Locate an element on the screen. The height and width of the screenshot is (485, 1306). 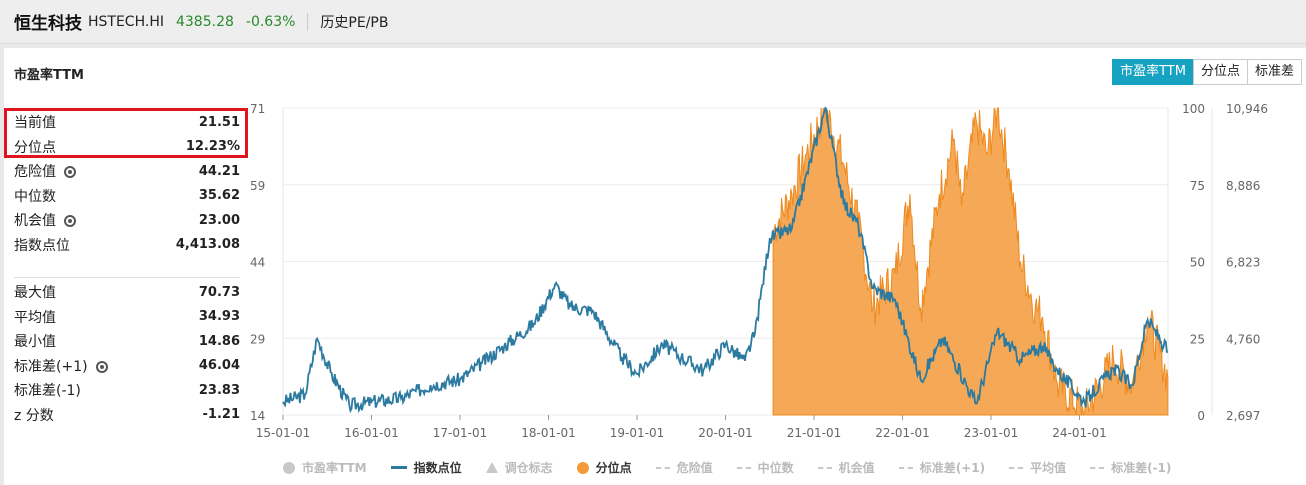
legend-item: 中位数 is located at coordinates (765, 467).